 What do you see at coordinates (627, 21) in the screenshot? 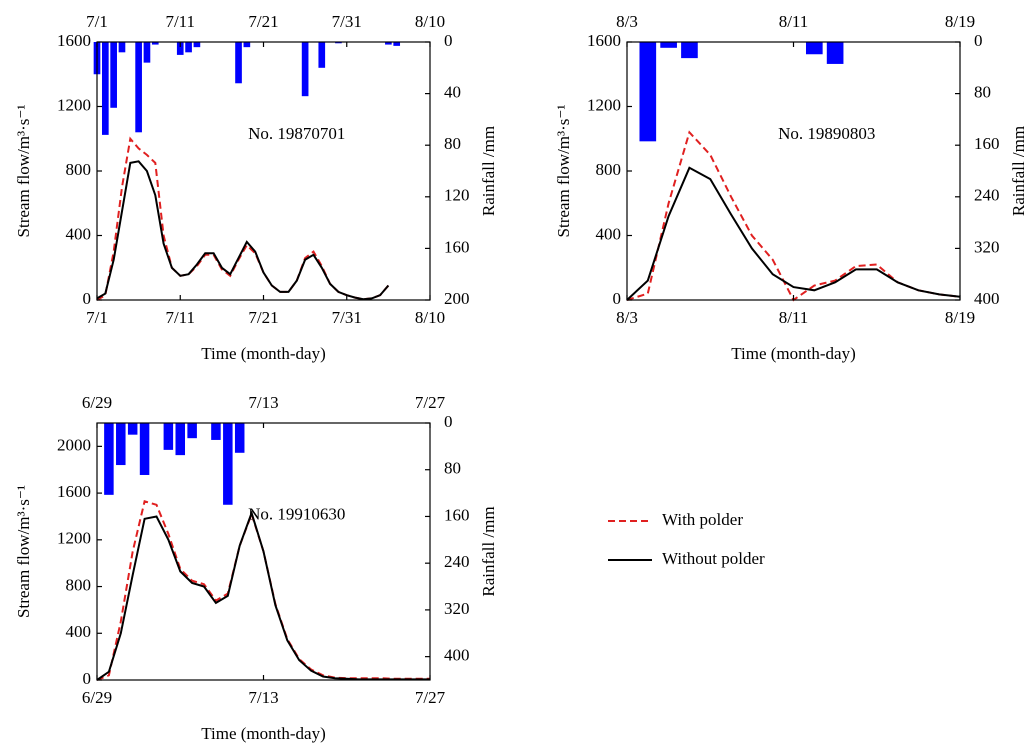
I see `x-tick-label-top: 8/3` at bounding box center [627, 21].